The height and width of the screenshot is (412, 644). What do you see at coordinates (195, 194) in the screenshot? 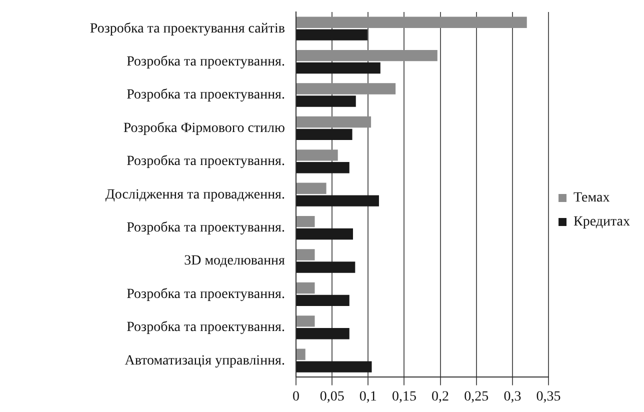
I see `y-tick-label: Дослідження та провадження.` at bounding box center [195, 194].